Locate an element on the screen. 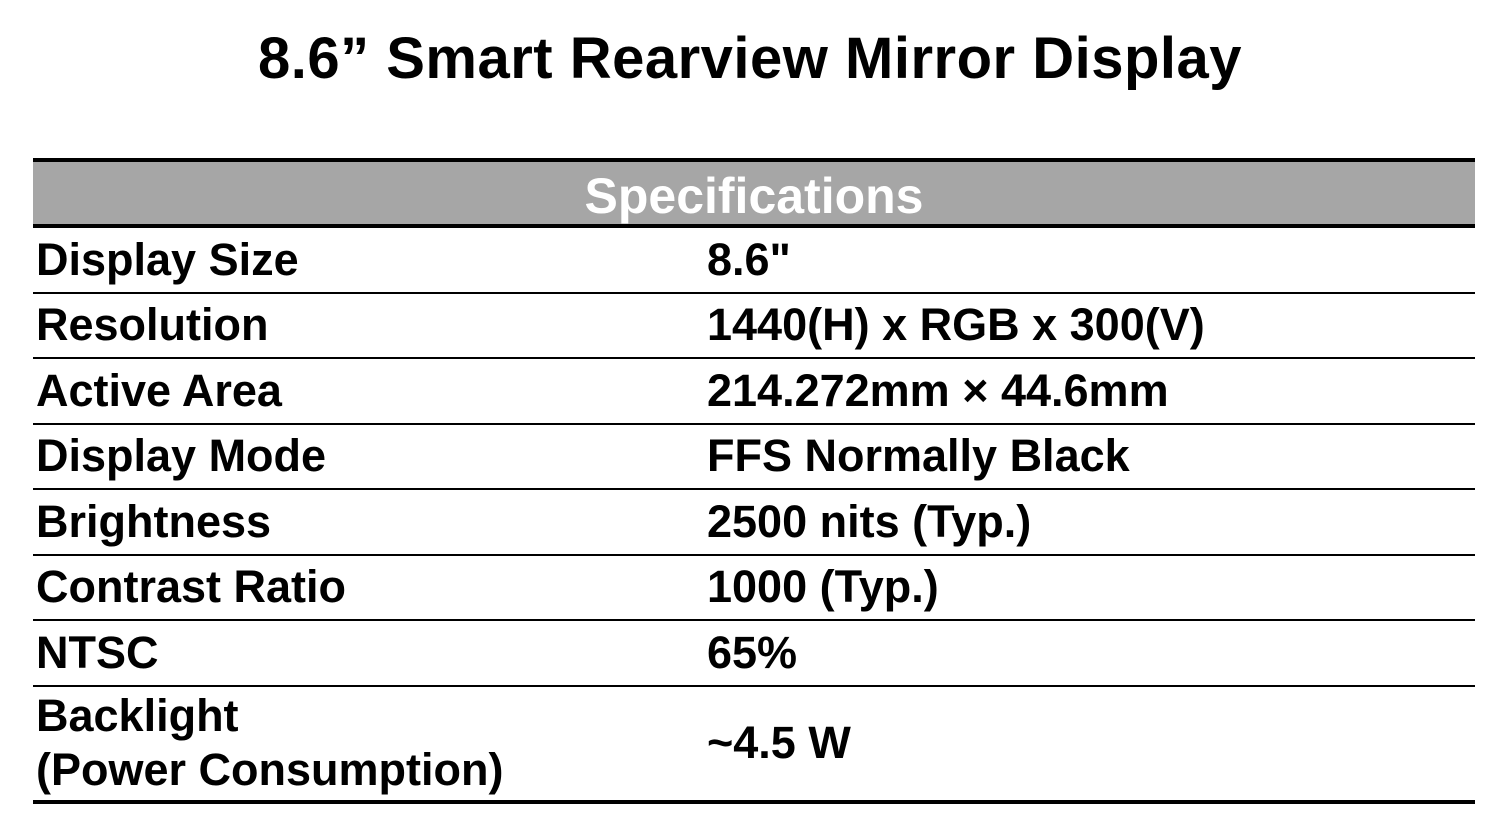 This screenshot has width=1500, height=837. spec-value: FFS Normally Black is located at coordinates (918, 456).